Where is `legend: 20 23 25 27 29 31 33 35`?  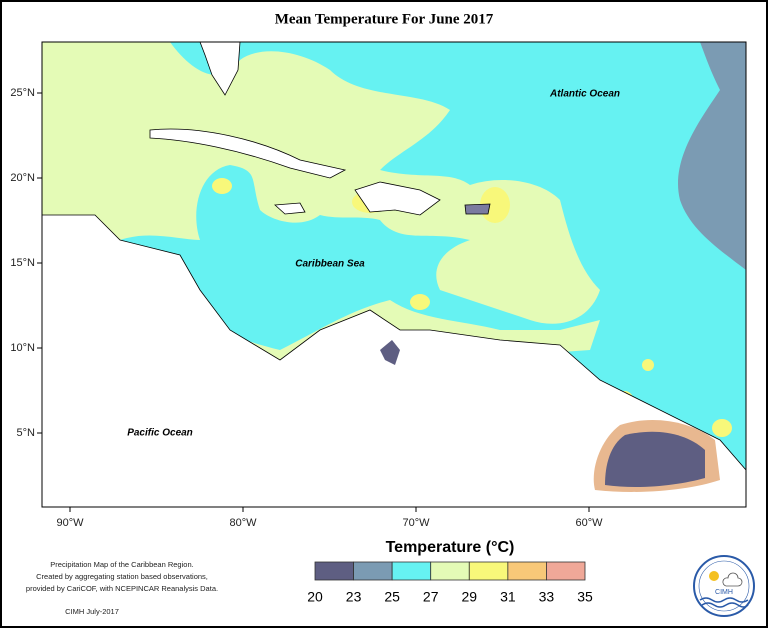 legend: 20 23 25 27 29 31 33 35 is located at coordinates (450, 583).